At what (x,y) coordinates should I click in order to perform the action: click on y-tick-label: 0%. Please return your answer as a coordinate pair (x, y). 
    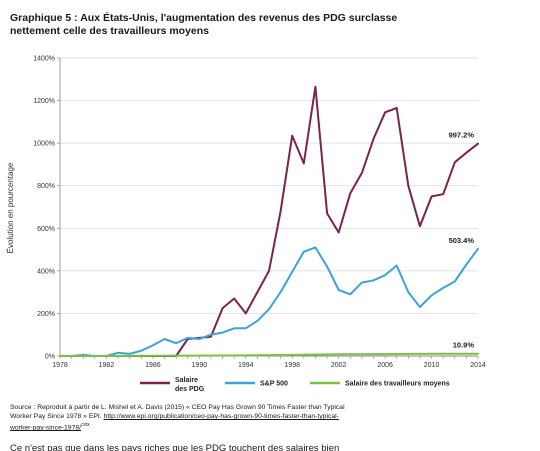
    Looking at the image, I should click on (50, 357).